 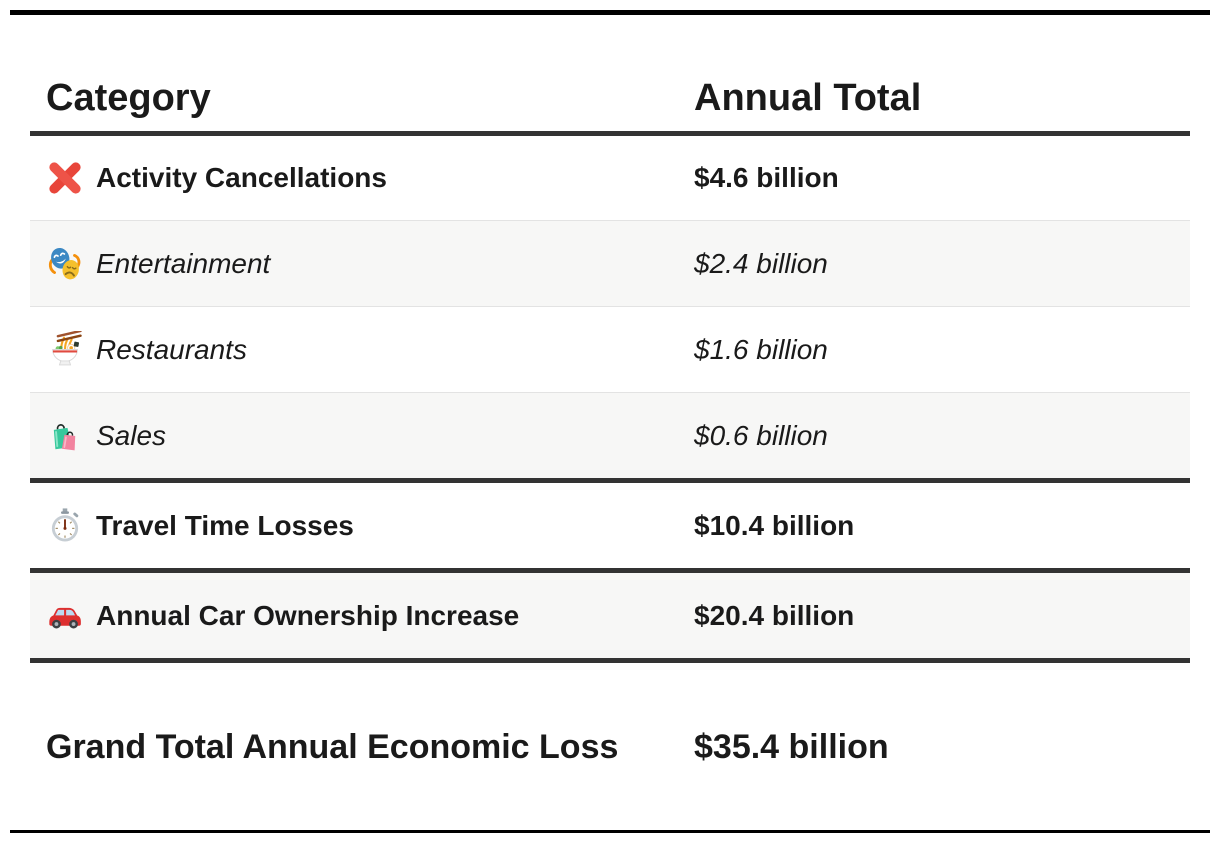 What do you see at coordinates (308, 615) in the screenshot?
I see `row-label: Annual Car Ownership Increase` at bounding box center [308, 615].